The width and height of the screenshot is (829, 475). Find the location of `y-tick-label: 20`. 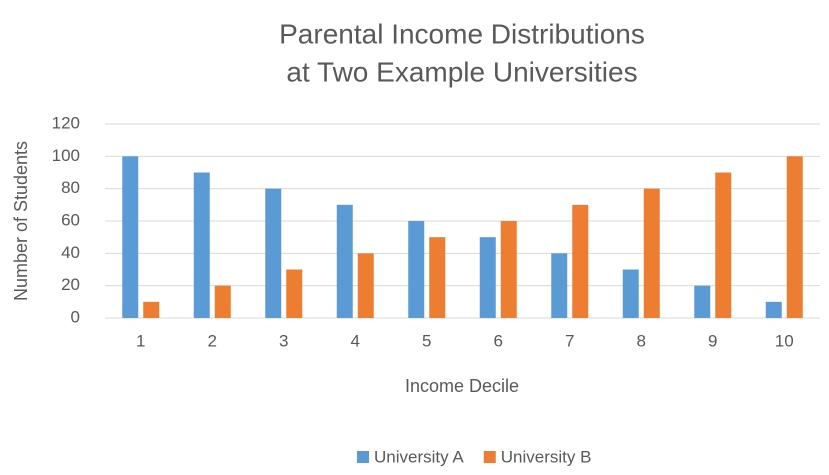

y-tick-label: 20 is located at coordinates (70, 284).